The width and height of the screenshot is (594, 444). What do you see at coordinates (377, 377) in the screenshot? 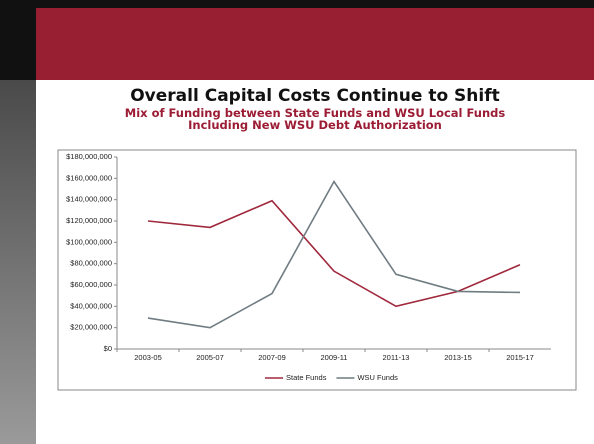
I see `legend-label: WSU Funds` at bounding box center [377, 377].